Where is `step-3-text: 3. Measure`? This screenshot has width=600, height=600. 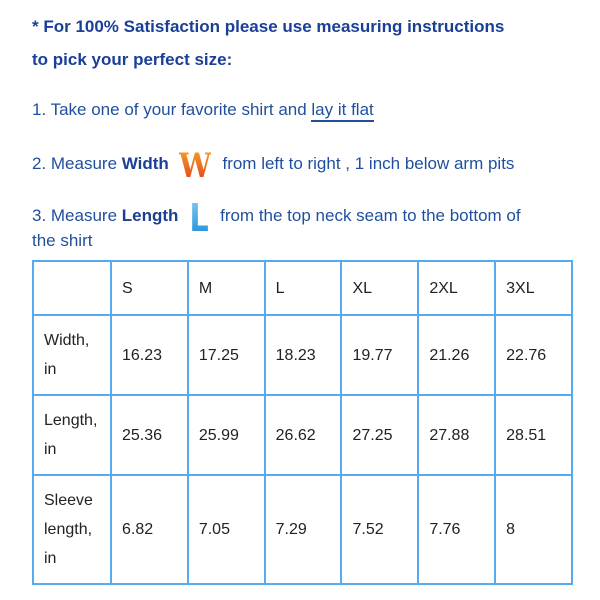 step-3-text: 3. Measure is located at coordinates (77, 215).